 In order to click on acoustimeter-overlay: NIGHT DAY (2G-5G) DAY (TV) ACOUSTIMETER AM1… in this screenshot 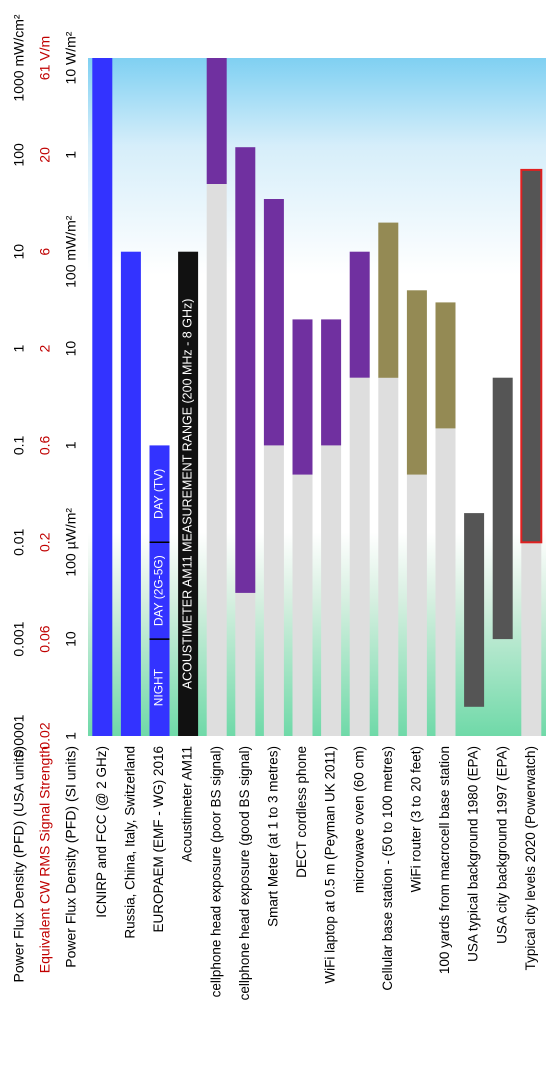, I will do `click(171, 502)`.